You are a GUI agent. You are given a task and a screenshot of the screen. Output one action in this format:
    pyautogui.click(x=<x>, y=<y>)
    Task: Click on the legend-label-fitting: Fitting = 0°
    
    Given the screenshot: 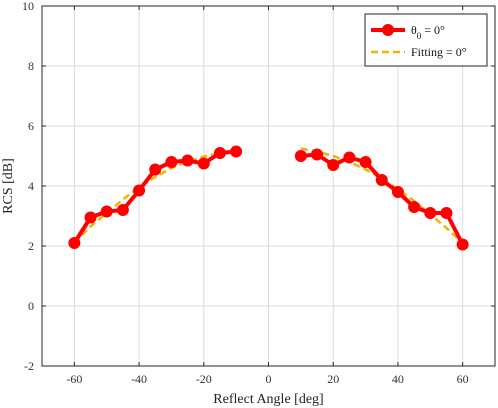 What is the action you would take?
    pyautogui.click(x=439, y=52)
    